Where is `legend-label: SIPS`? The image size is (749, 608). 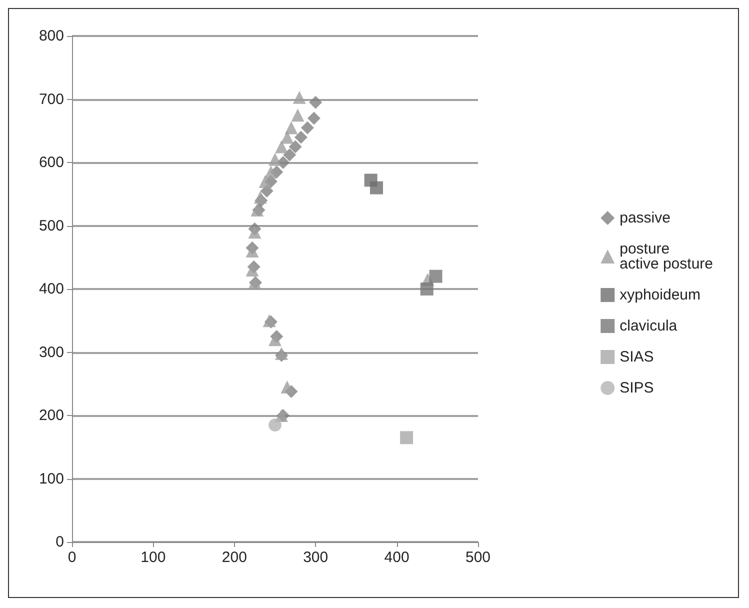 legend-label: SIPS is located at coordinates (637, 388).